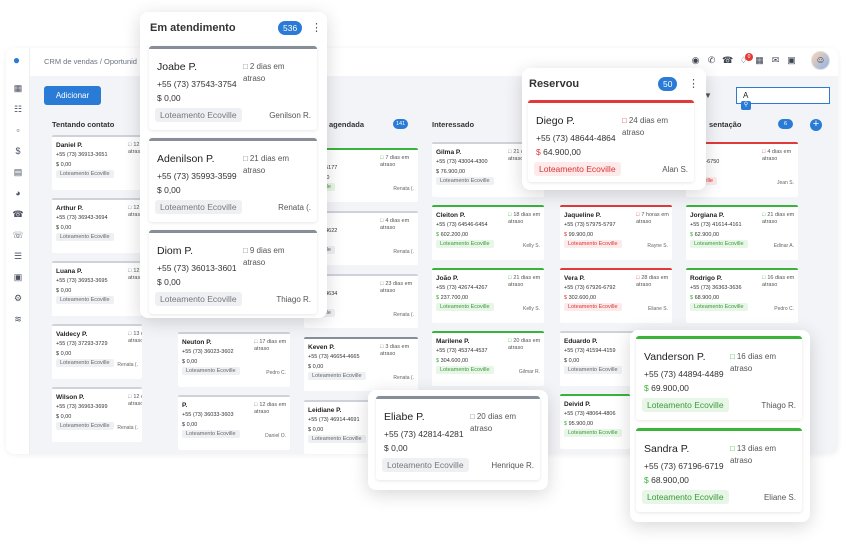  Describe the element at coordinates (325, 410) in the screenshot. I see `lead-name: Leidiane P.` at that location.